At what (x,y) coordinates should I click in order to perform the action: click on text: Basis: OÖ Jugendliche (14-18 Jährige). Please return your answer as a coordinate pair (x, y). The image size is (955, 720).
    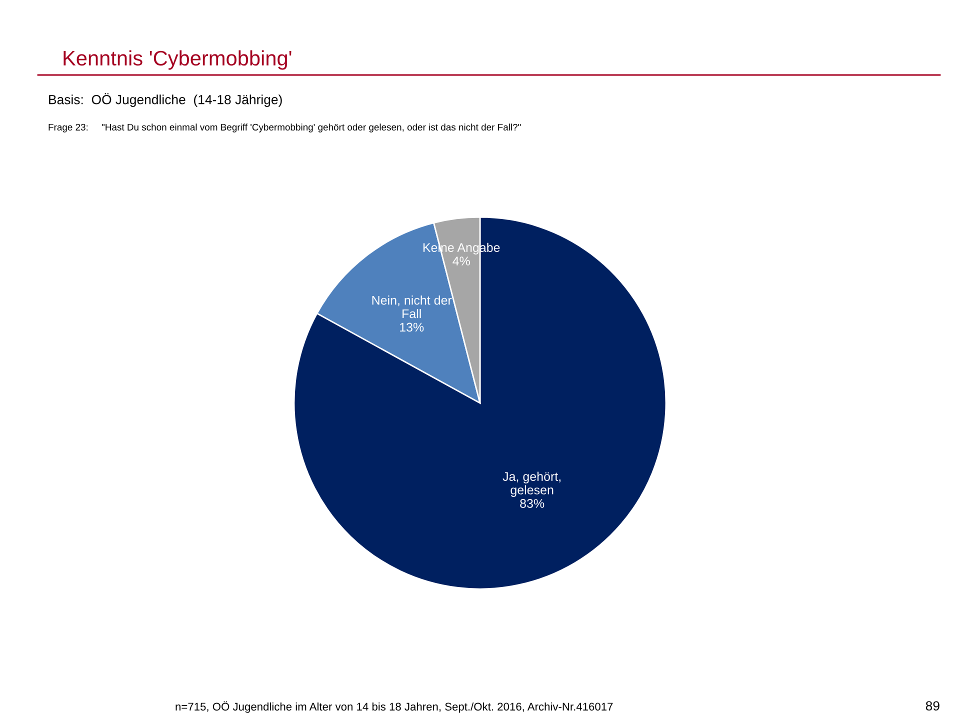
    Looking at the image, I should click on (165, 100).